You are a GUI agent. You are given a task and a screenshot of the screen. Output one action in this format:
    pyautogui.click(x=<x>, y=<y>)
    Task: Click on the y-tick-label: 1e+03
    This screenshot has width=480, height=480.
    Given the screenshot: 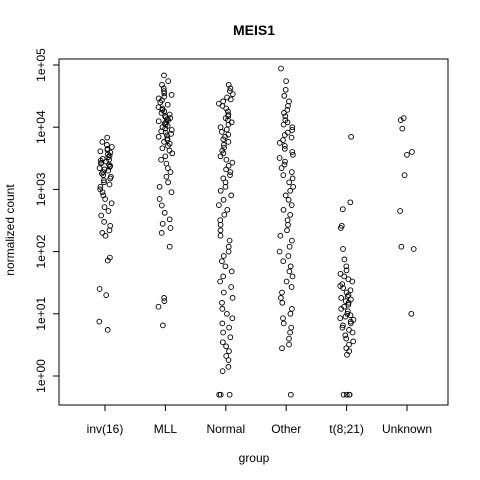 What is the action you would take?
    pyautogui.click(x=41, y=189)
    